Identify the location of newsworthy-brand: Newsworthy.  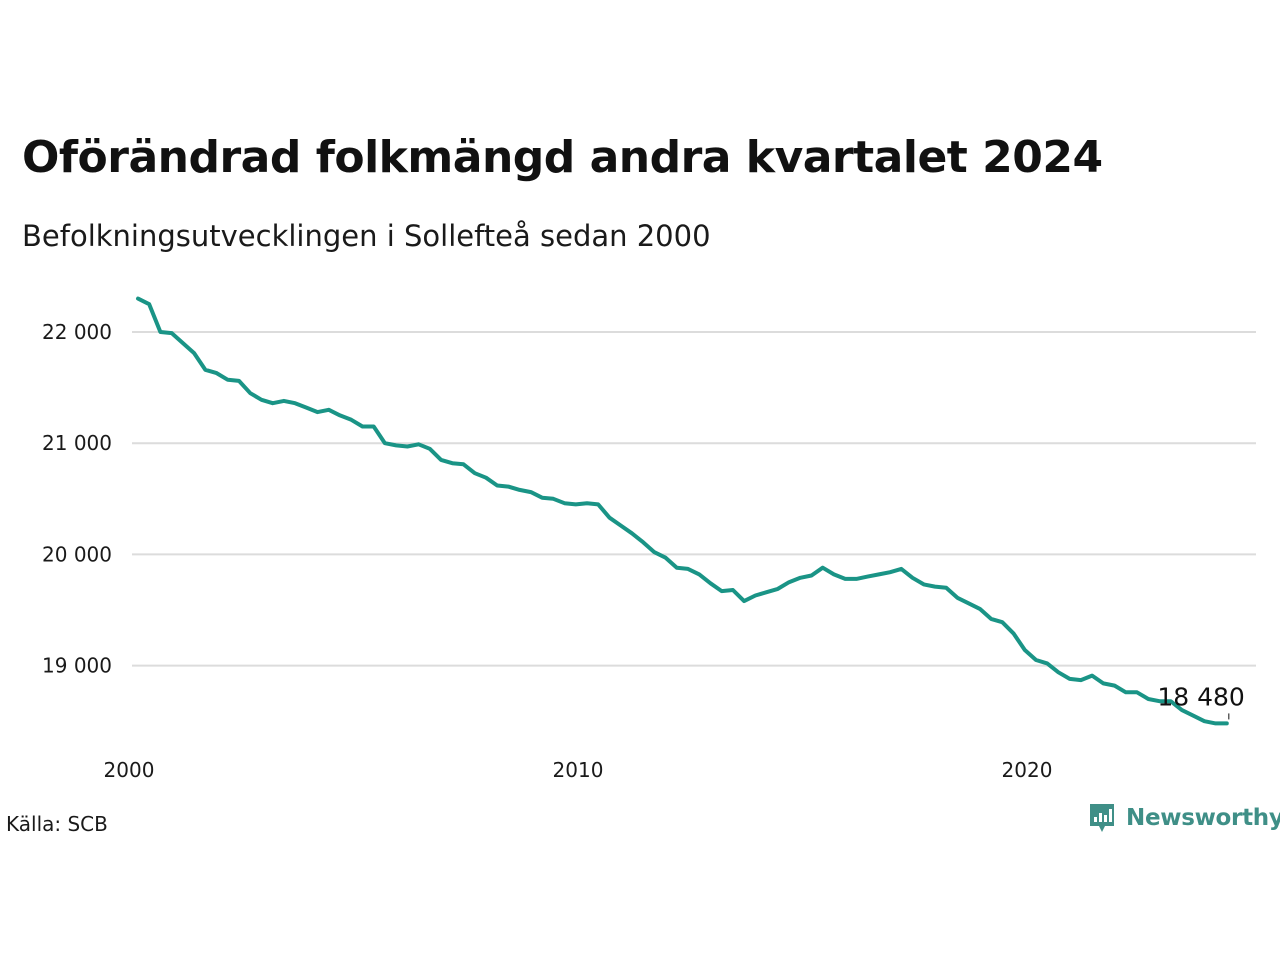
(1184, 818).